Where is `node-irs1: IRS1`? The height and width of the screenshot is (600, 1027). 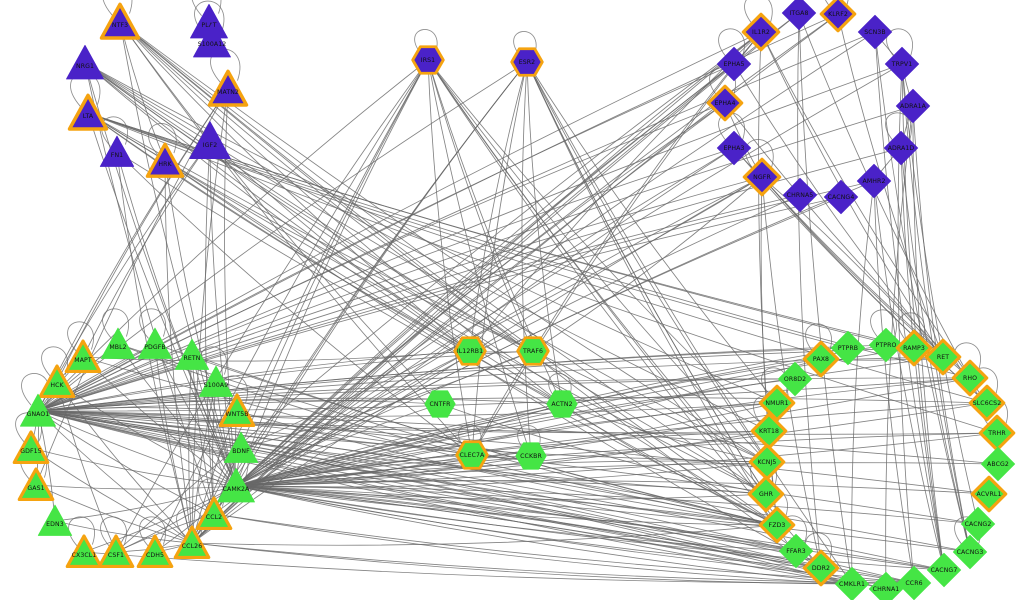 node-irs1: IRS1 is located at coordinates (428, 60).